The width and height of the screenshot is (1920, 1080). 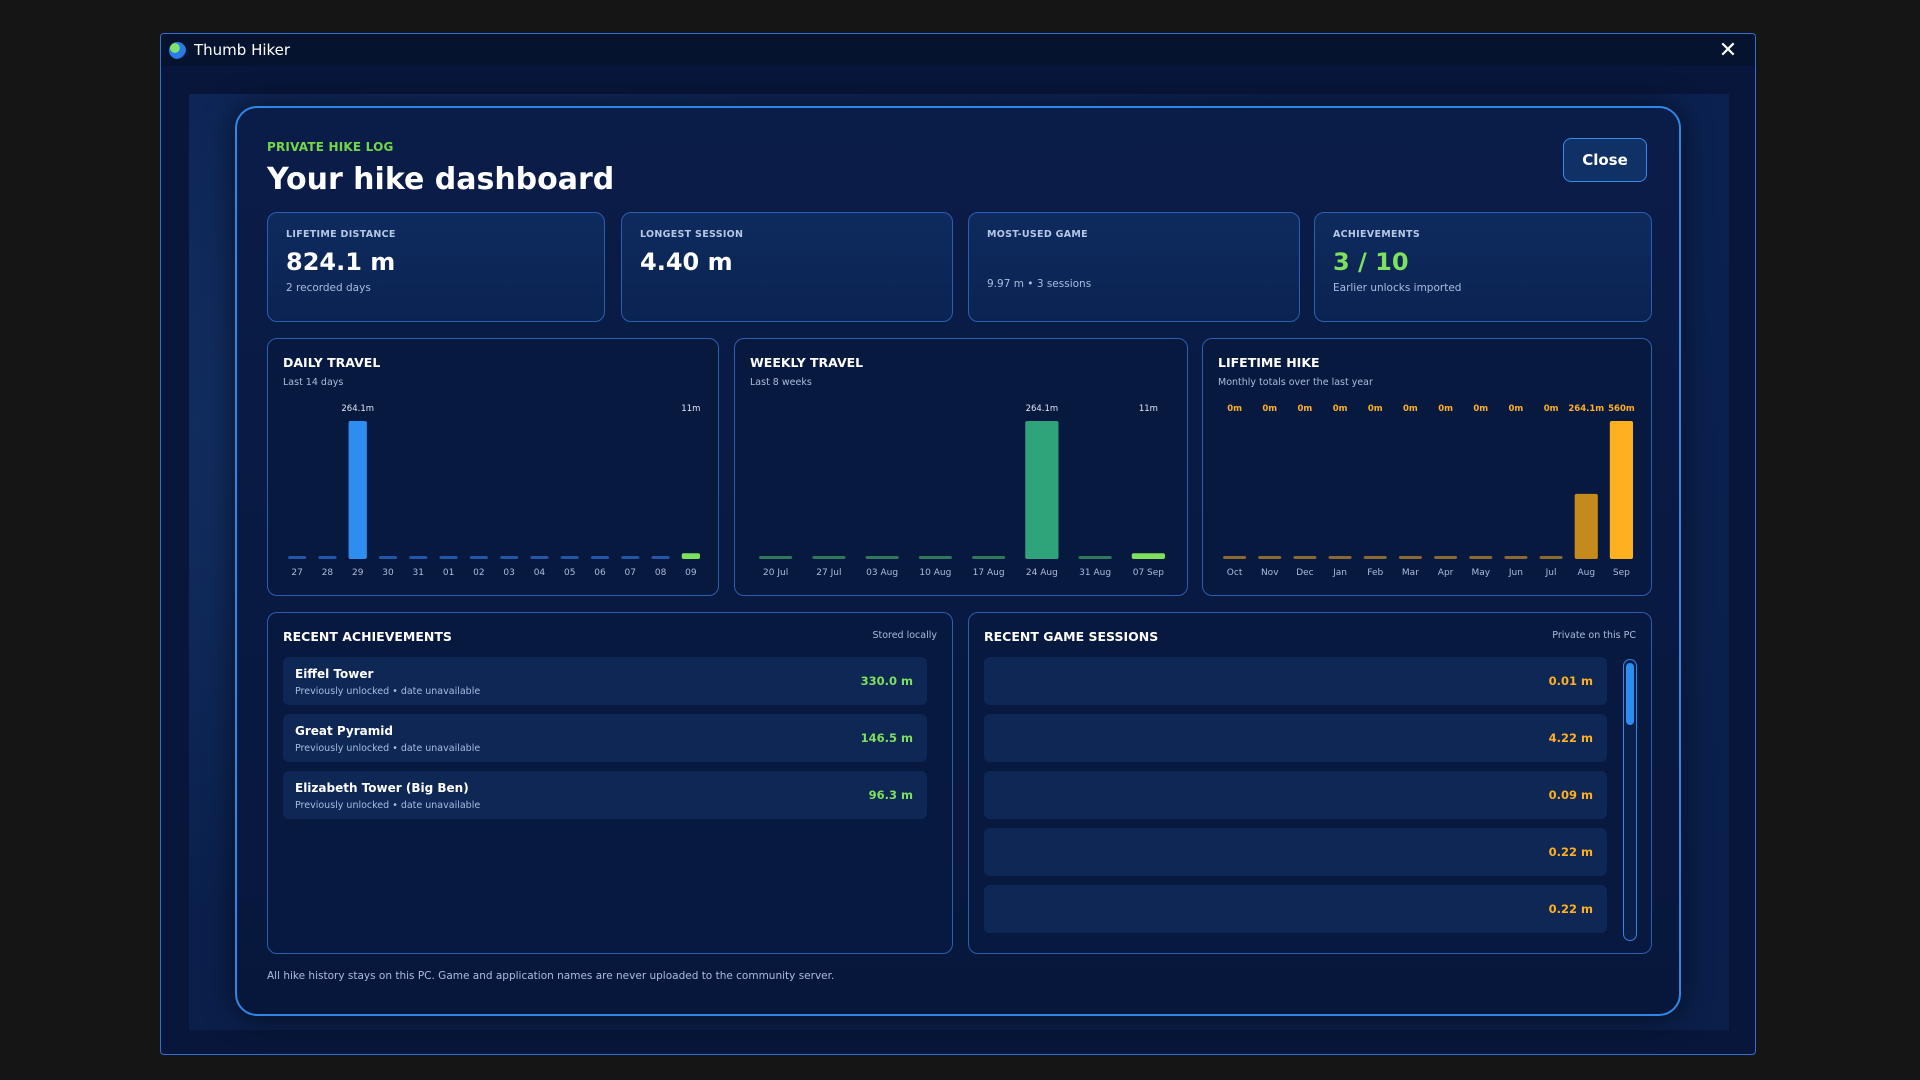 I want to click on x-tick-label: 03, so click(x=508, y=573).